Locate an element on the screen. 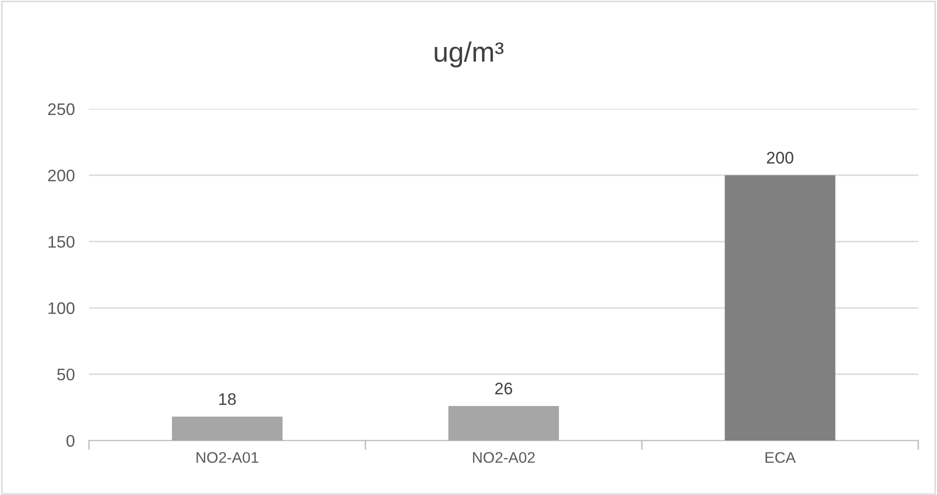  y-tick-label: 150 is located at coordinates (61, 242).